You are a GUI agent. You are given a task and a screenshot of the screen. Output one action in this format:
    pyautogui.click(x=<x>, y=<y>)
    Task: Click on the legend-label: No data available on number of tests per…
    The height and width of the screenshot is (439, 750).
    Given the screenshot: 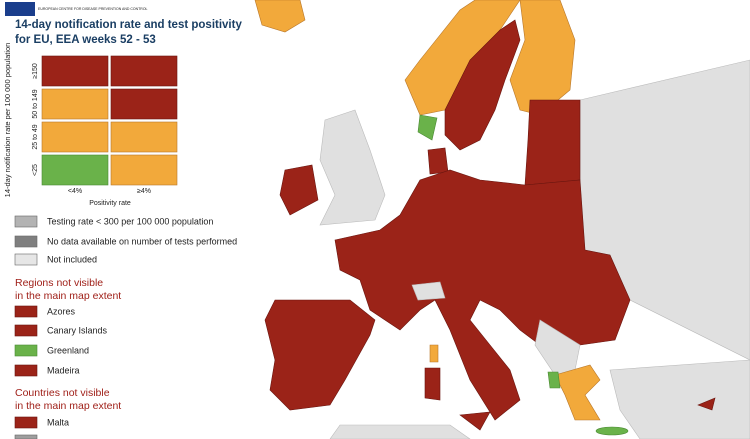 What is the action you would take?
    pyautogui.click(x=142, y=241)
    